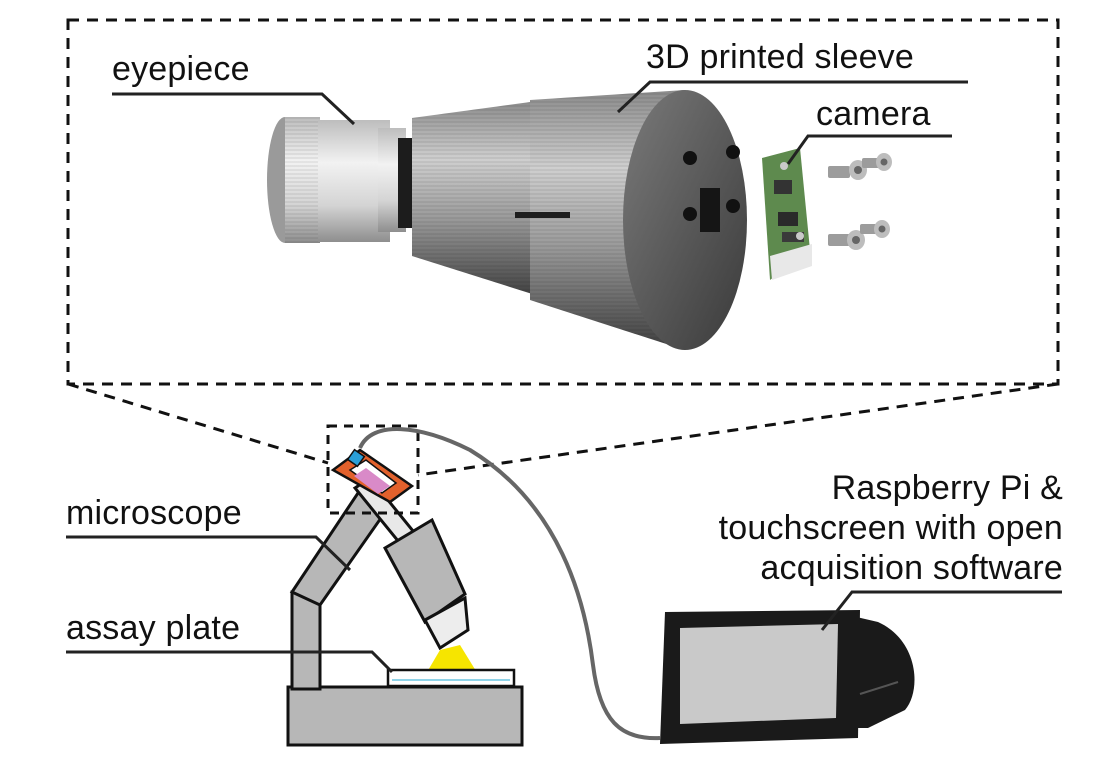 The height and width of the screenshot is (779, 1115). I want to click on leader-raspberry-pi, so click(941, 610).